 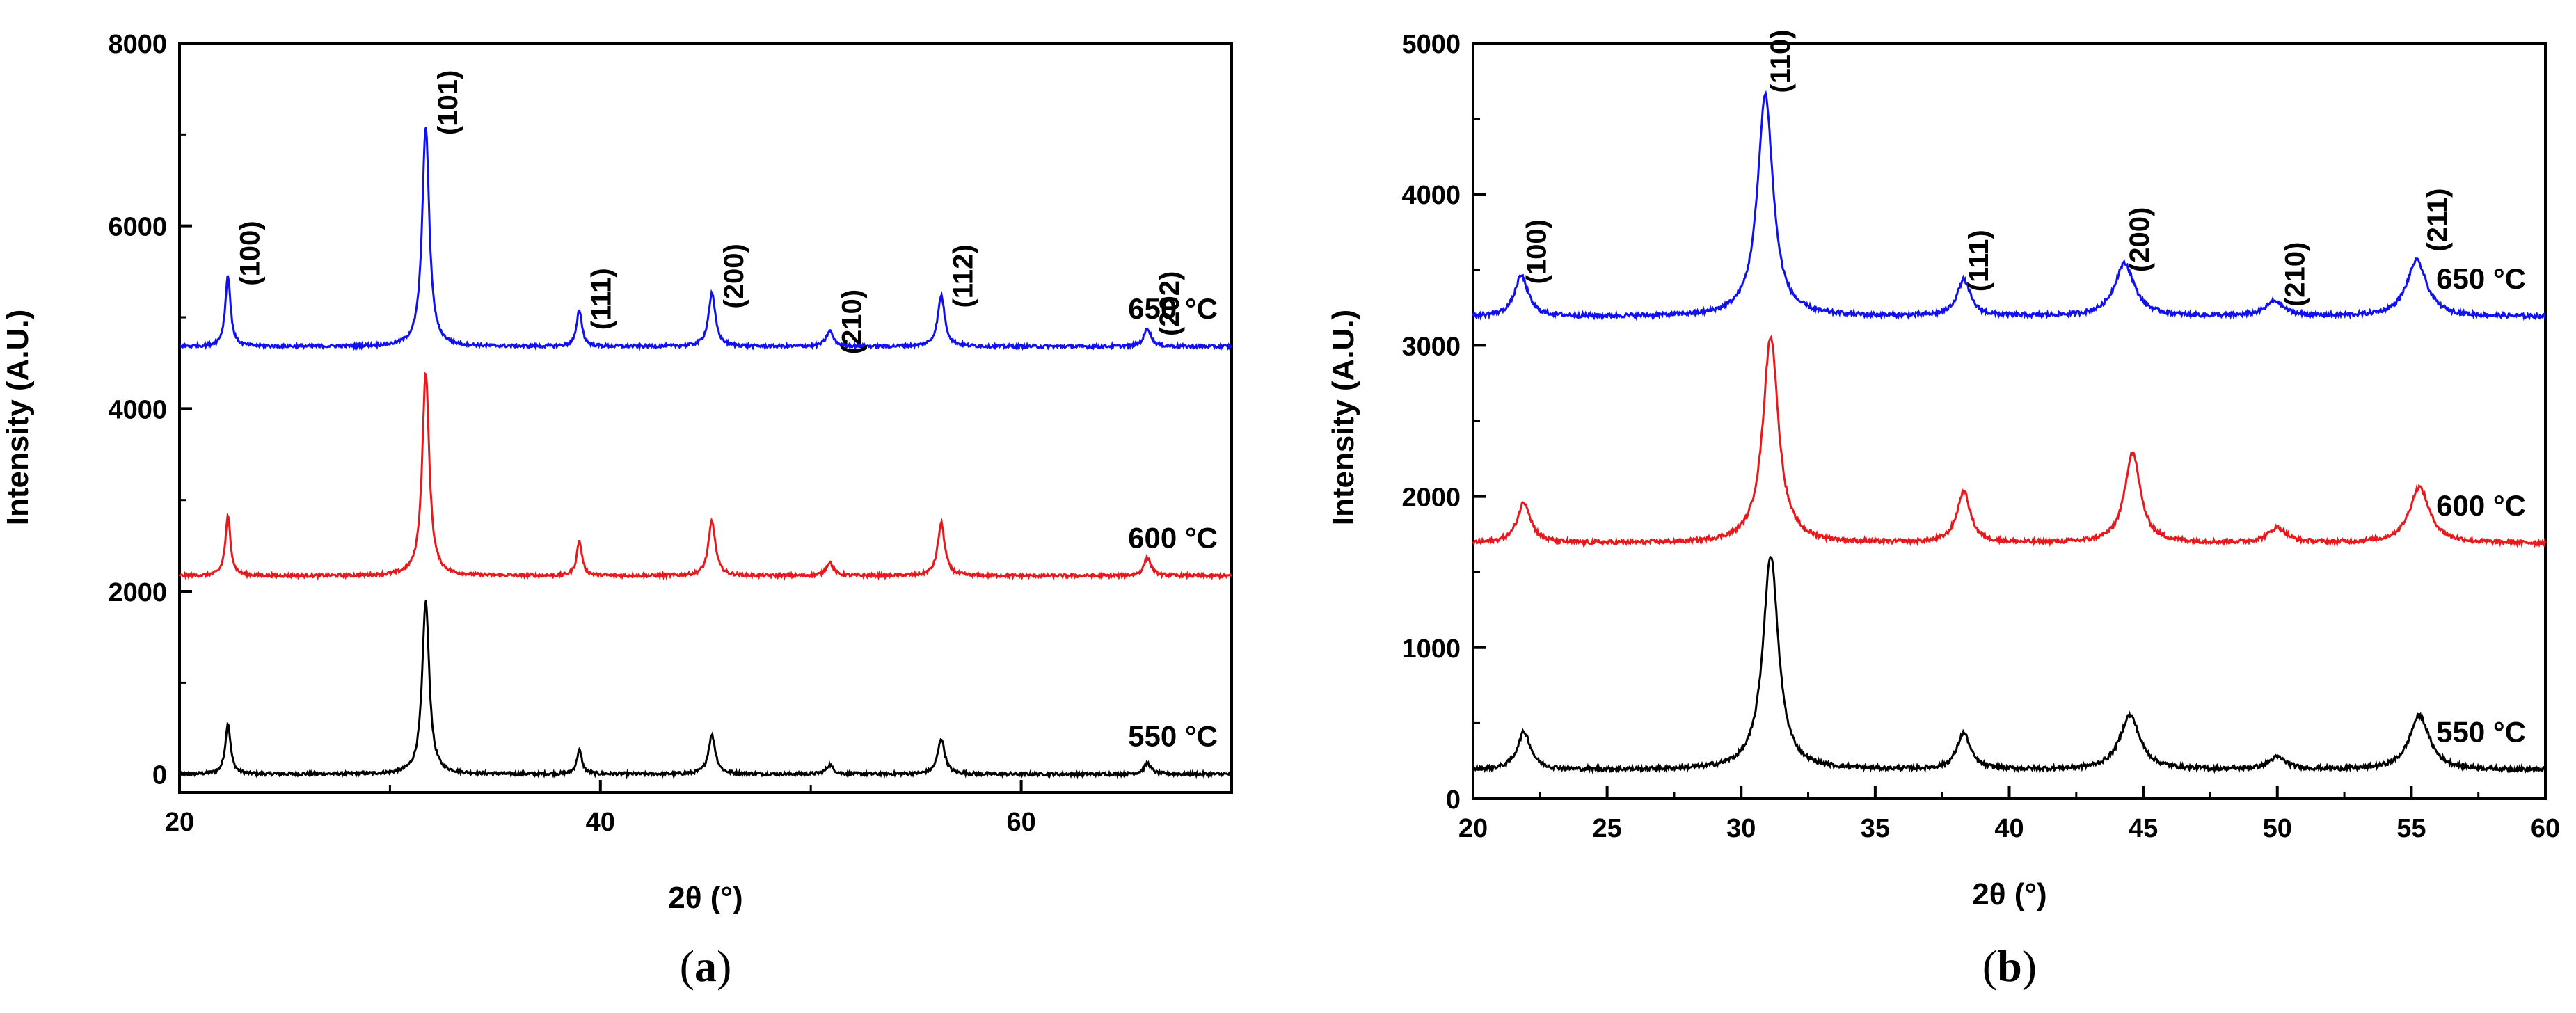 I want to click on x-tick-label: 35, so click(x=1875, y=828).